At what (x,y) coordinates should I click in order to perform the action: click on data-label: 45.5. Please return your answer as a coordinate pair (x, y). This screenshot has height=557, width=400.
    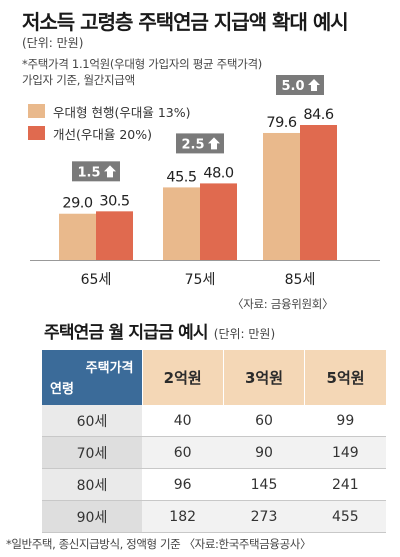
    Looking at the image, I should click on (181, 177).